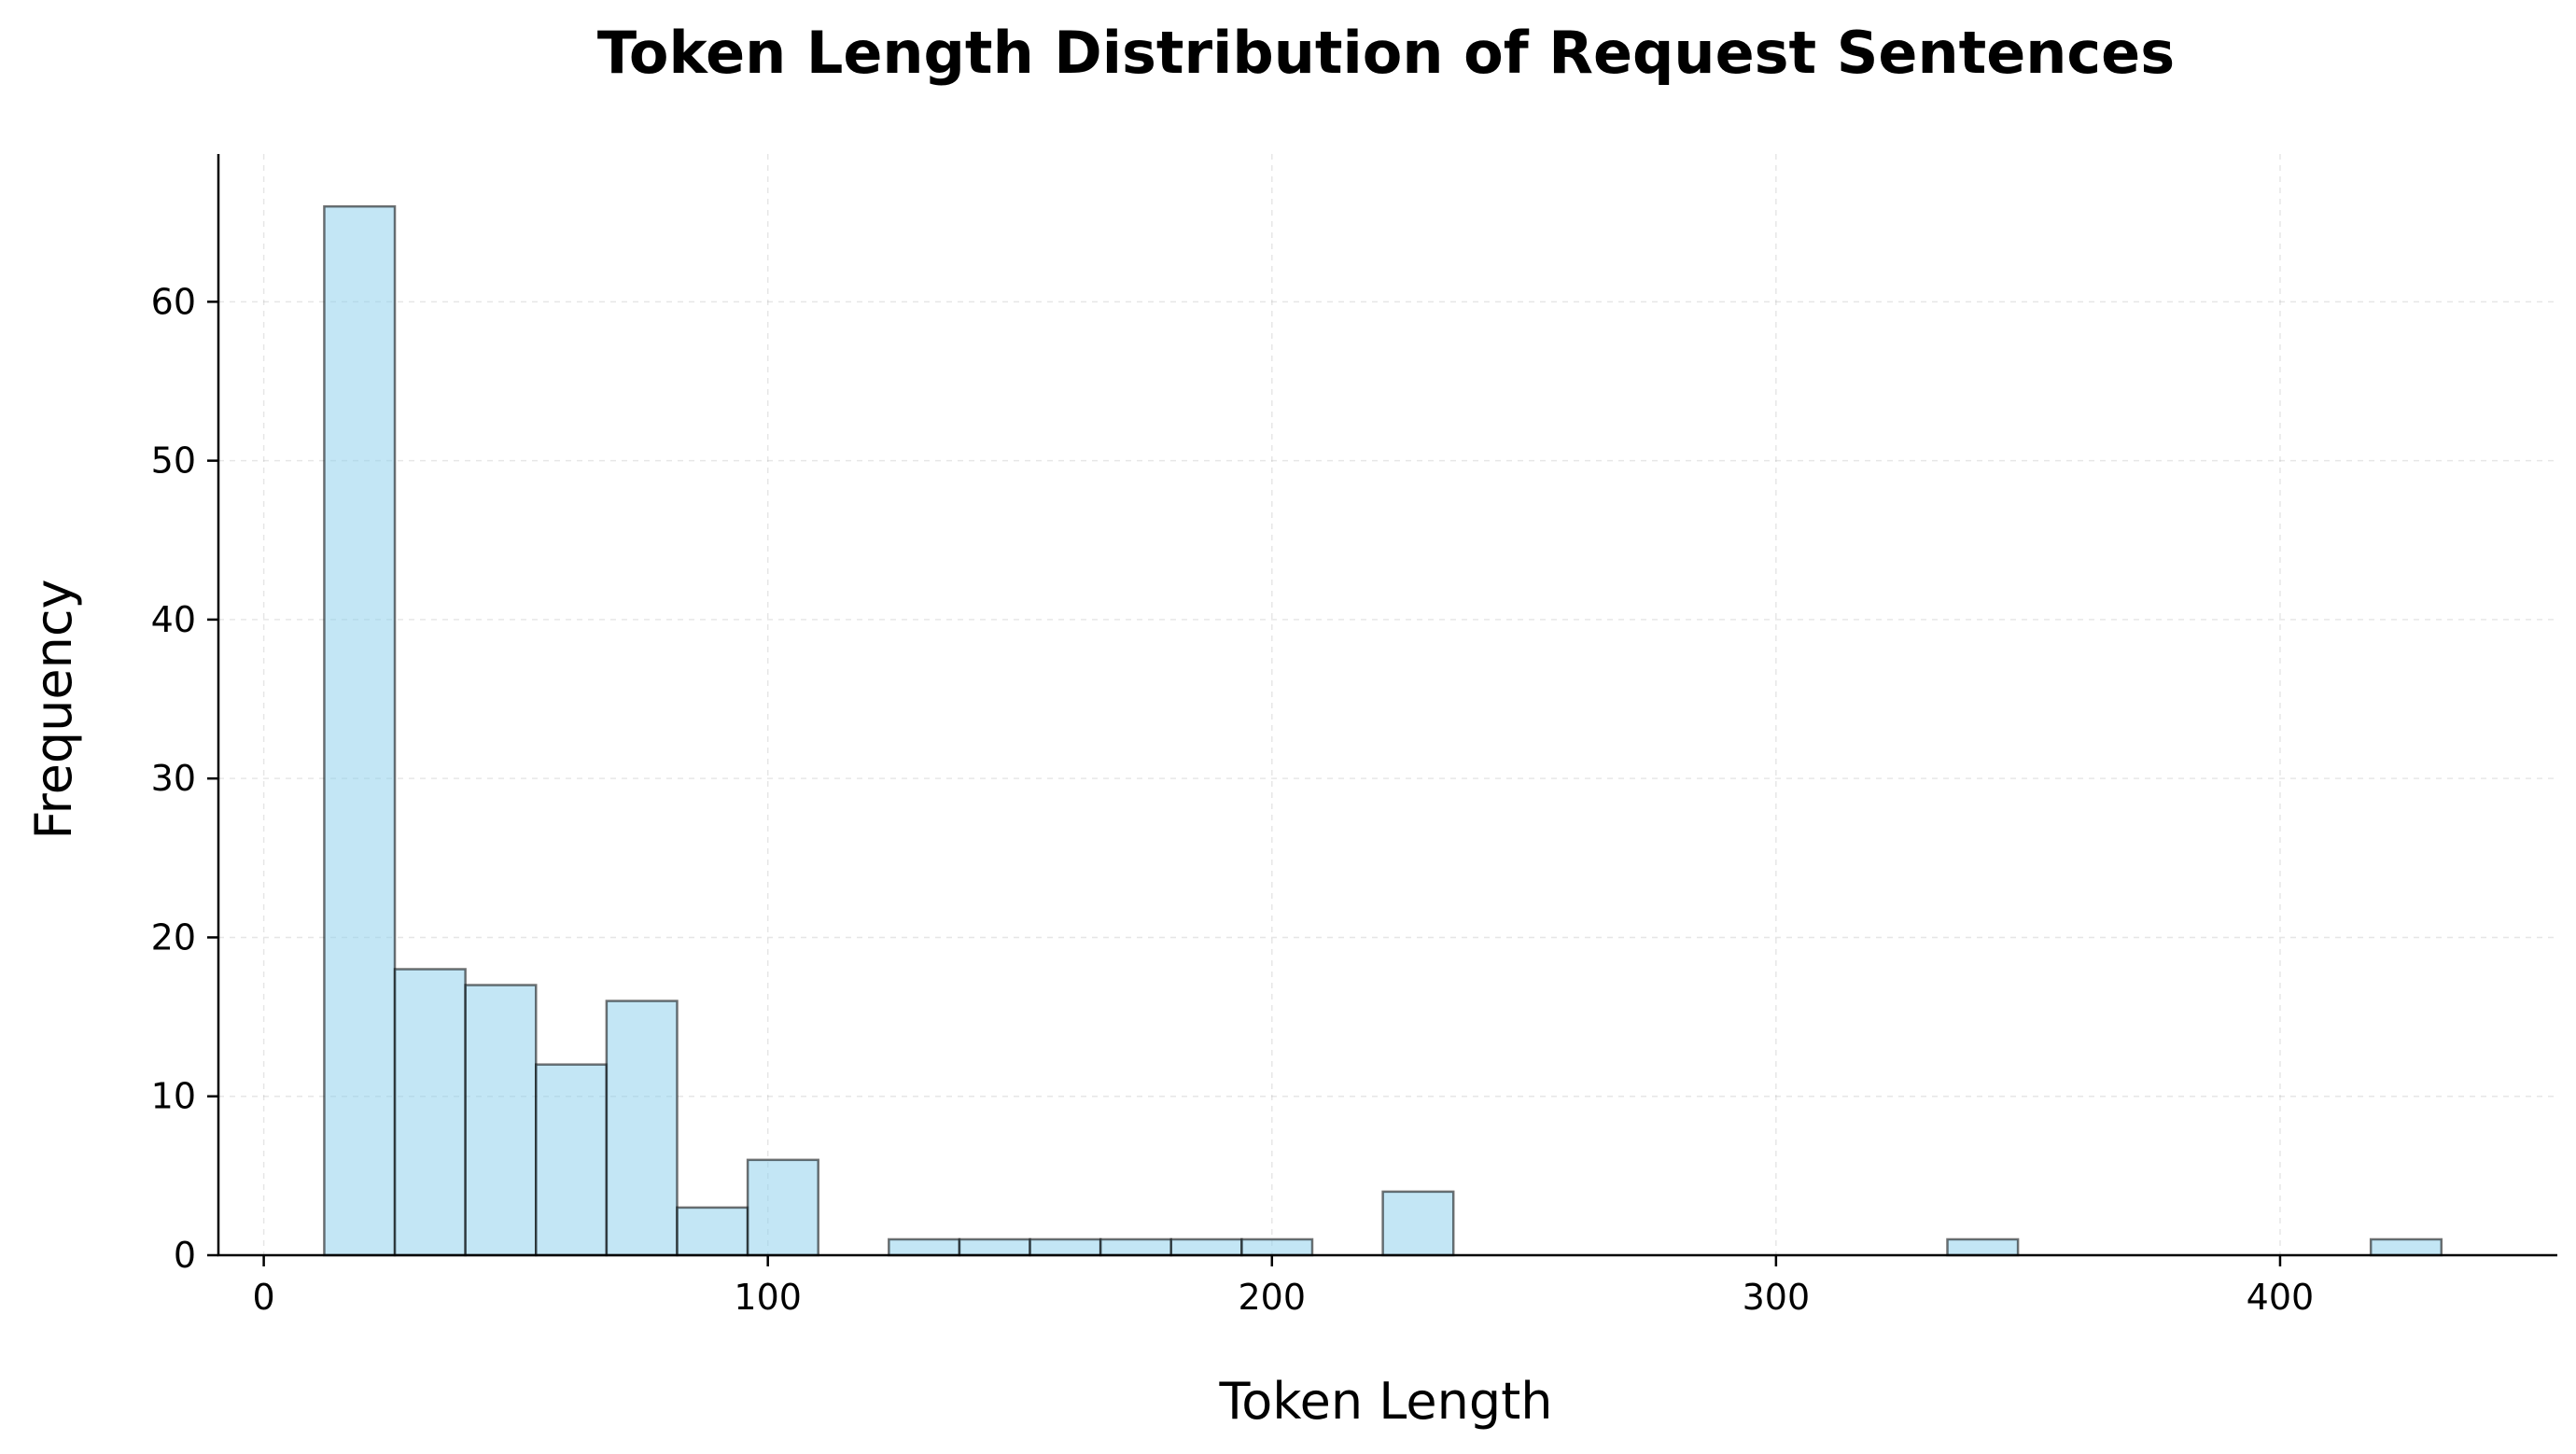 The width and height of the screenshot is (2576, 1454). I want to click on x-tick-label: 400, so click(2281, 1297).